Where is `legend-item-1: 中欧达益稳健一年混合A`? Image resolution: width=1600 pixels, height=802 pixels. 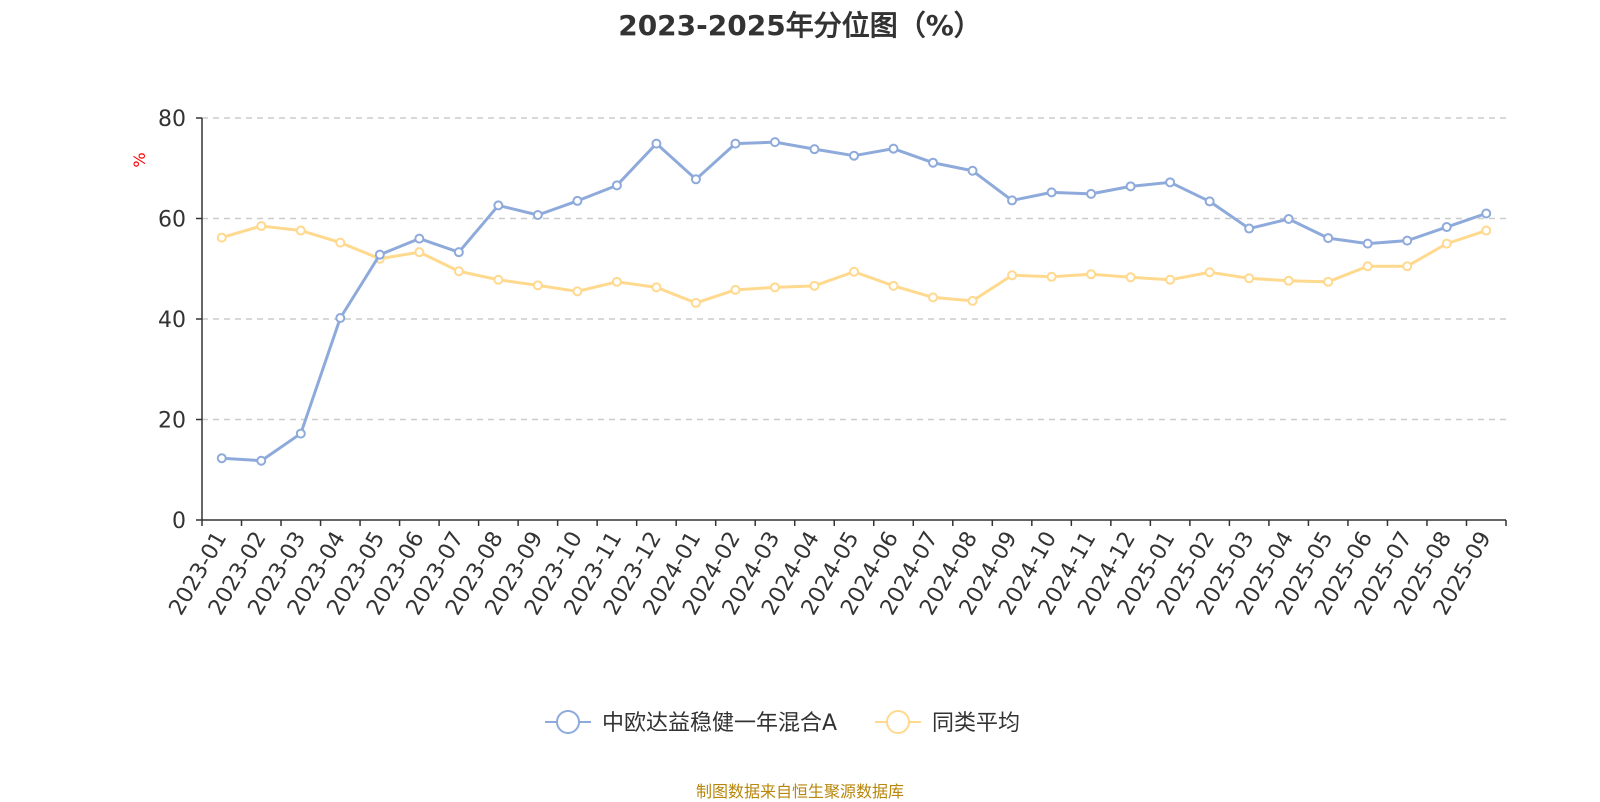 legend-item-1: 中欧达益稳健一年混合A is located at coordinates (691, 723).